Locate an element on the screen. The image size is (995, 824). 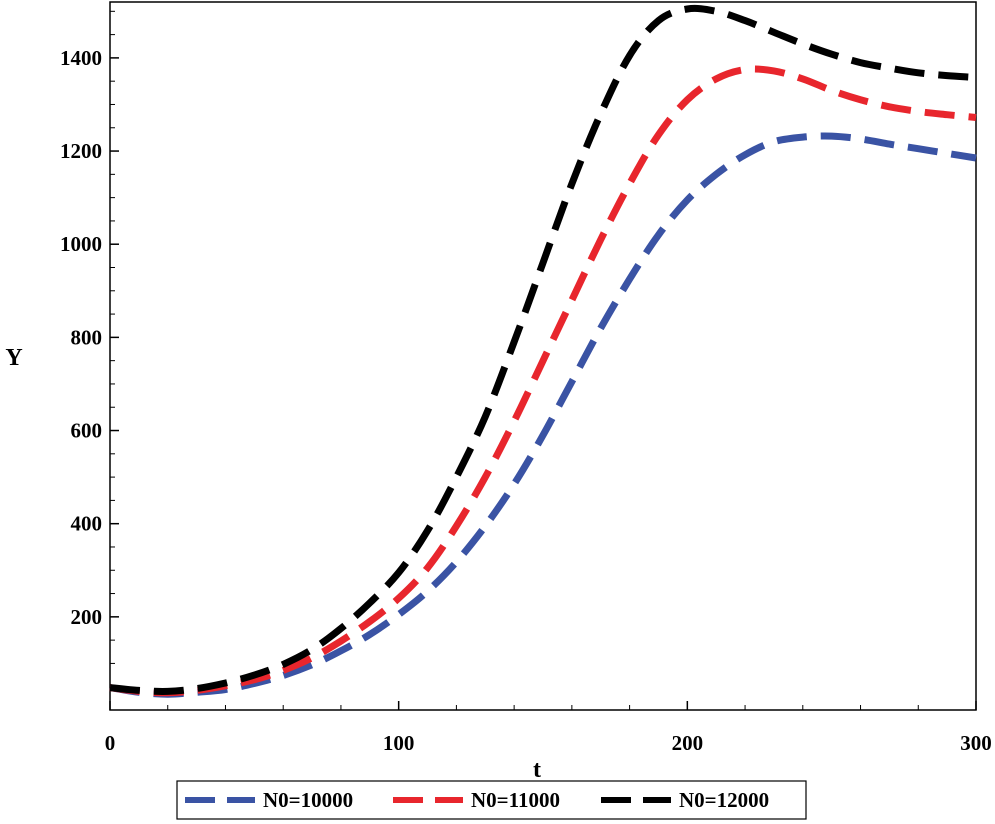
x-tick-label: 0 is located at coordinates (110, 743).